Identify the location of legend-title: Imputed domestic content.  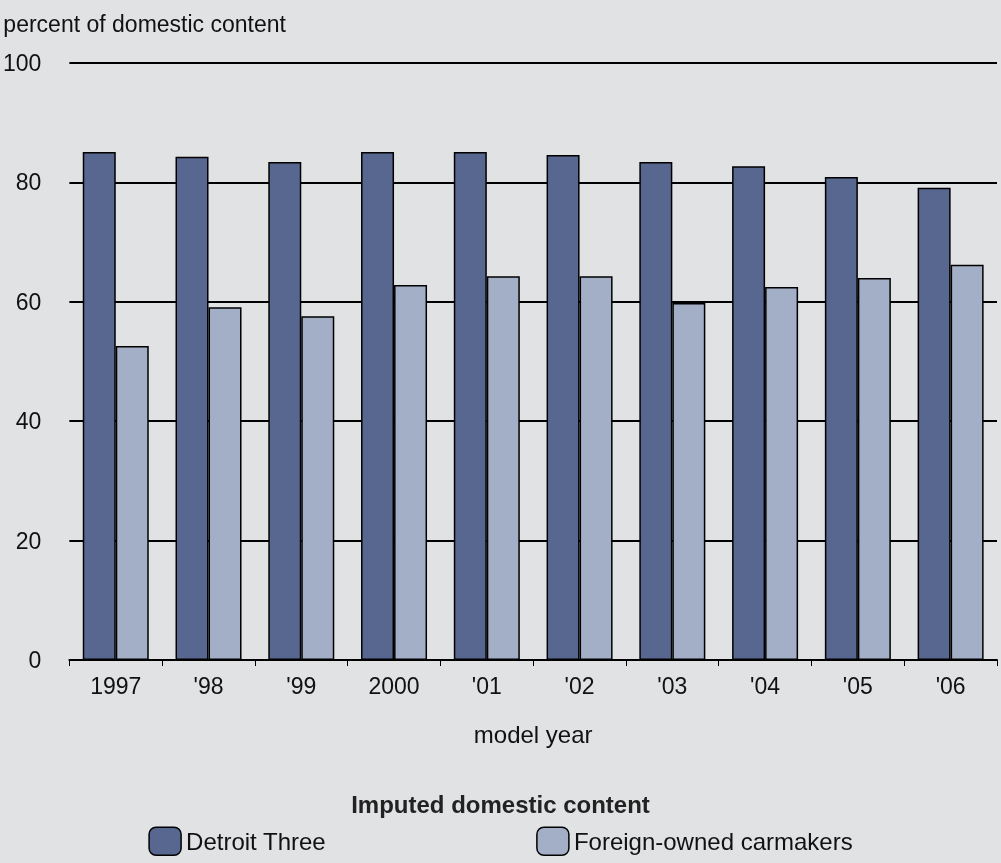
(500, 804).